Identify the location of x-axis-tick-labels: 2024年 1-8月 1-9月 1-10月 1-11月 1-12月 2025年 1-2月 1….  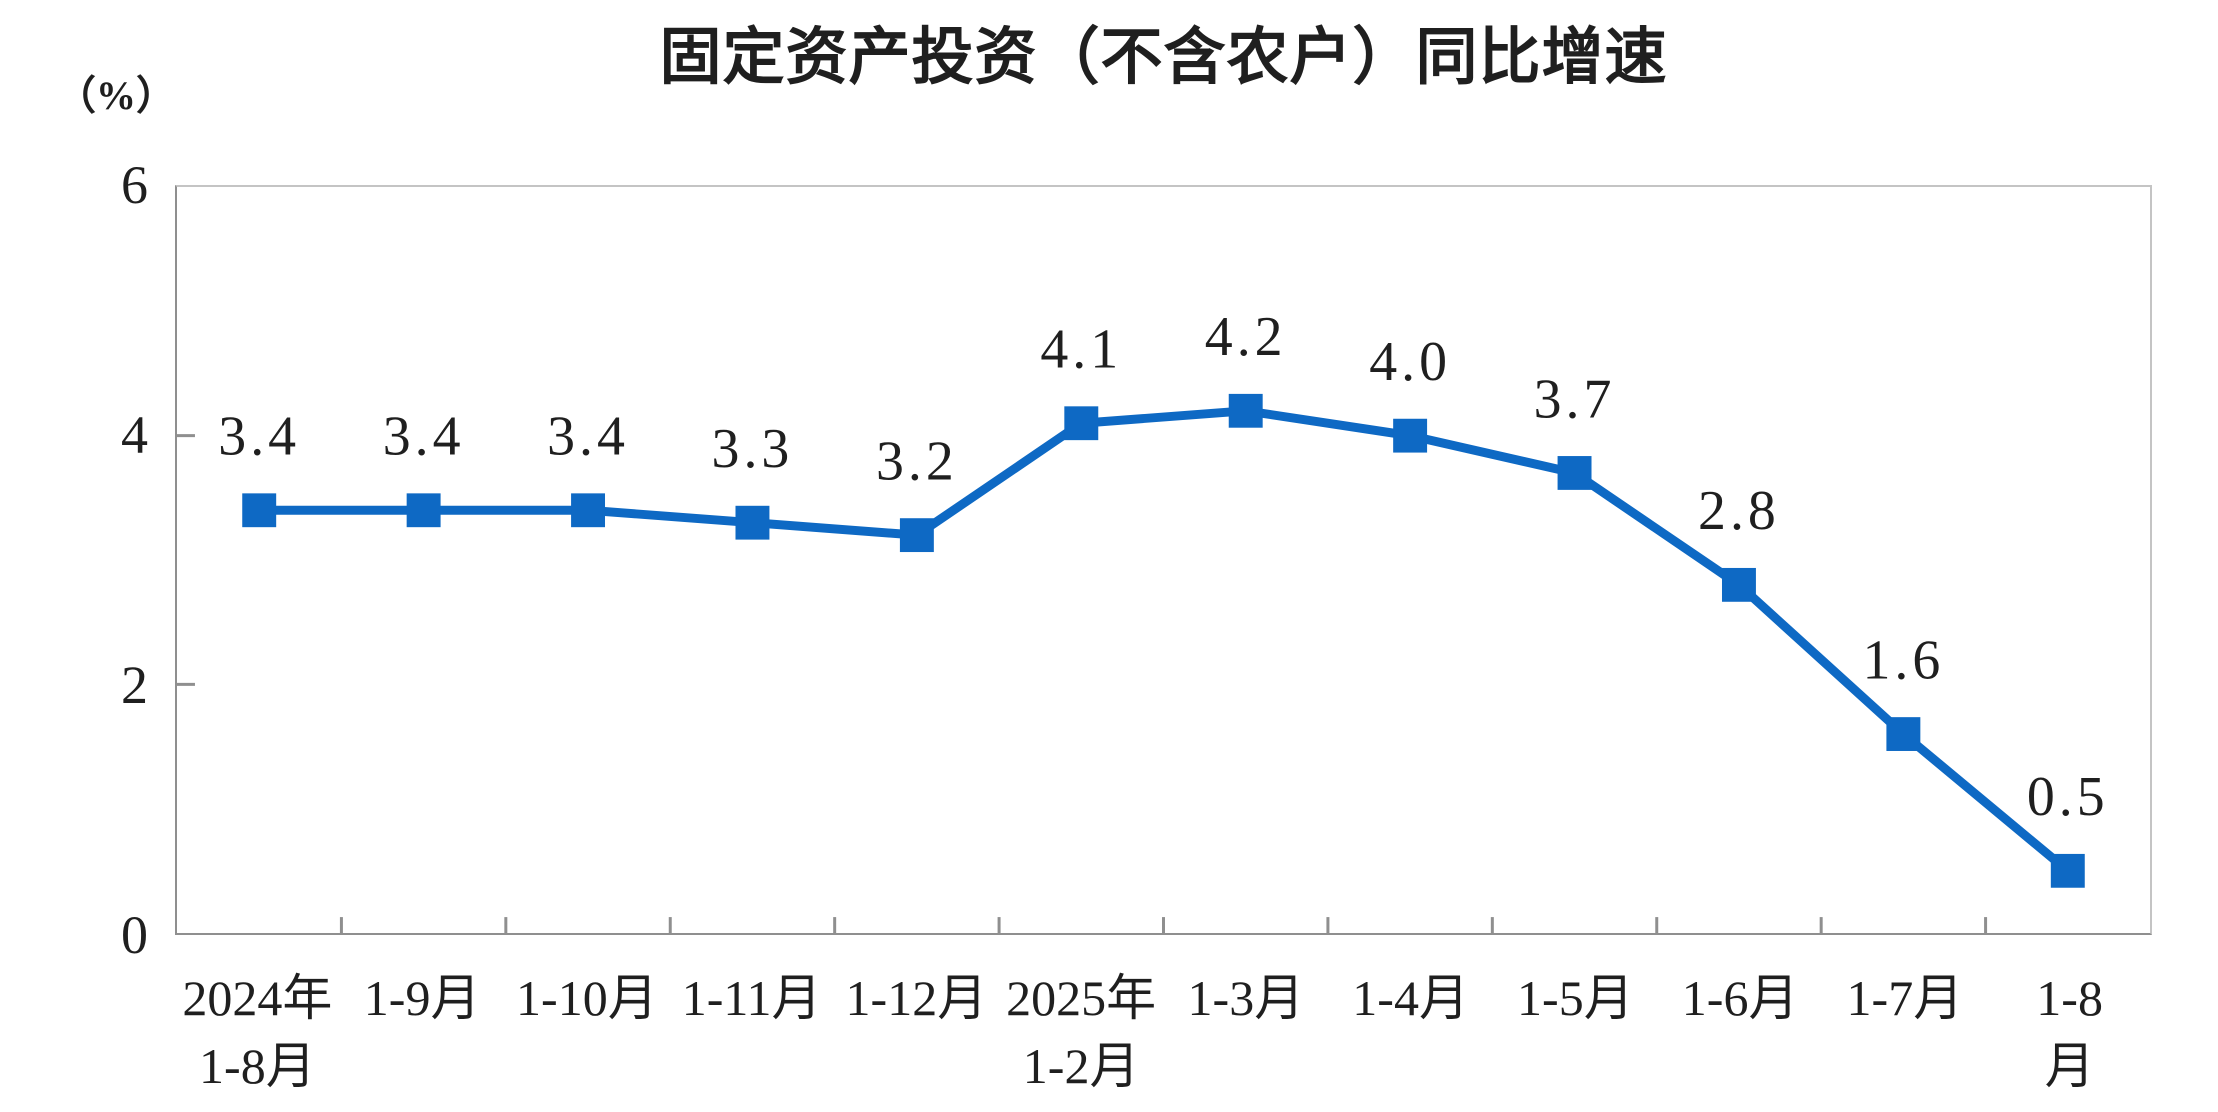
(1163, 1038).